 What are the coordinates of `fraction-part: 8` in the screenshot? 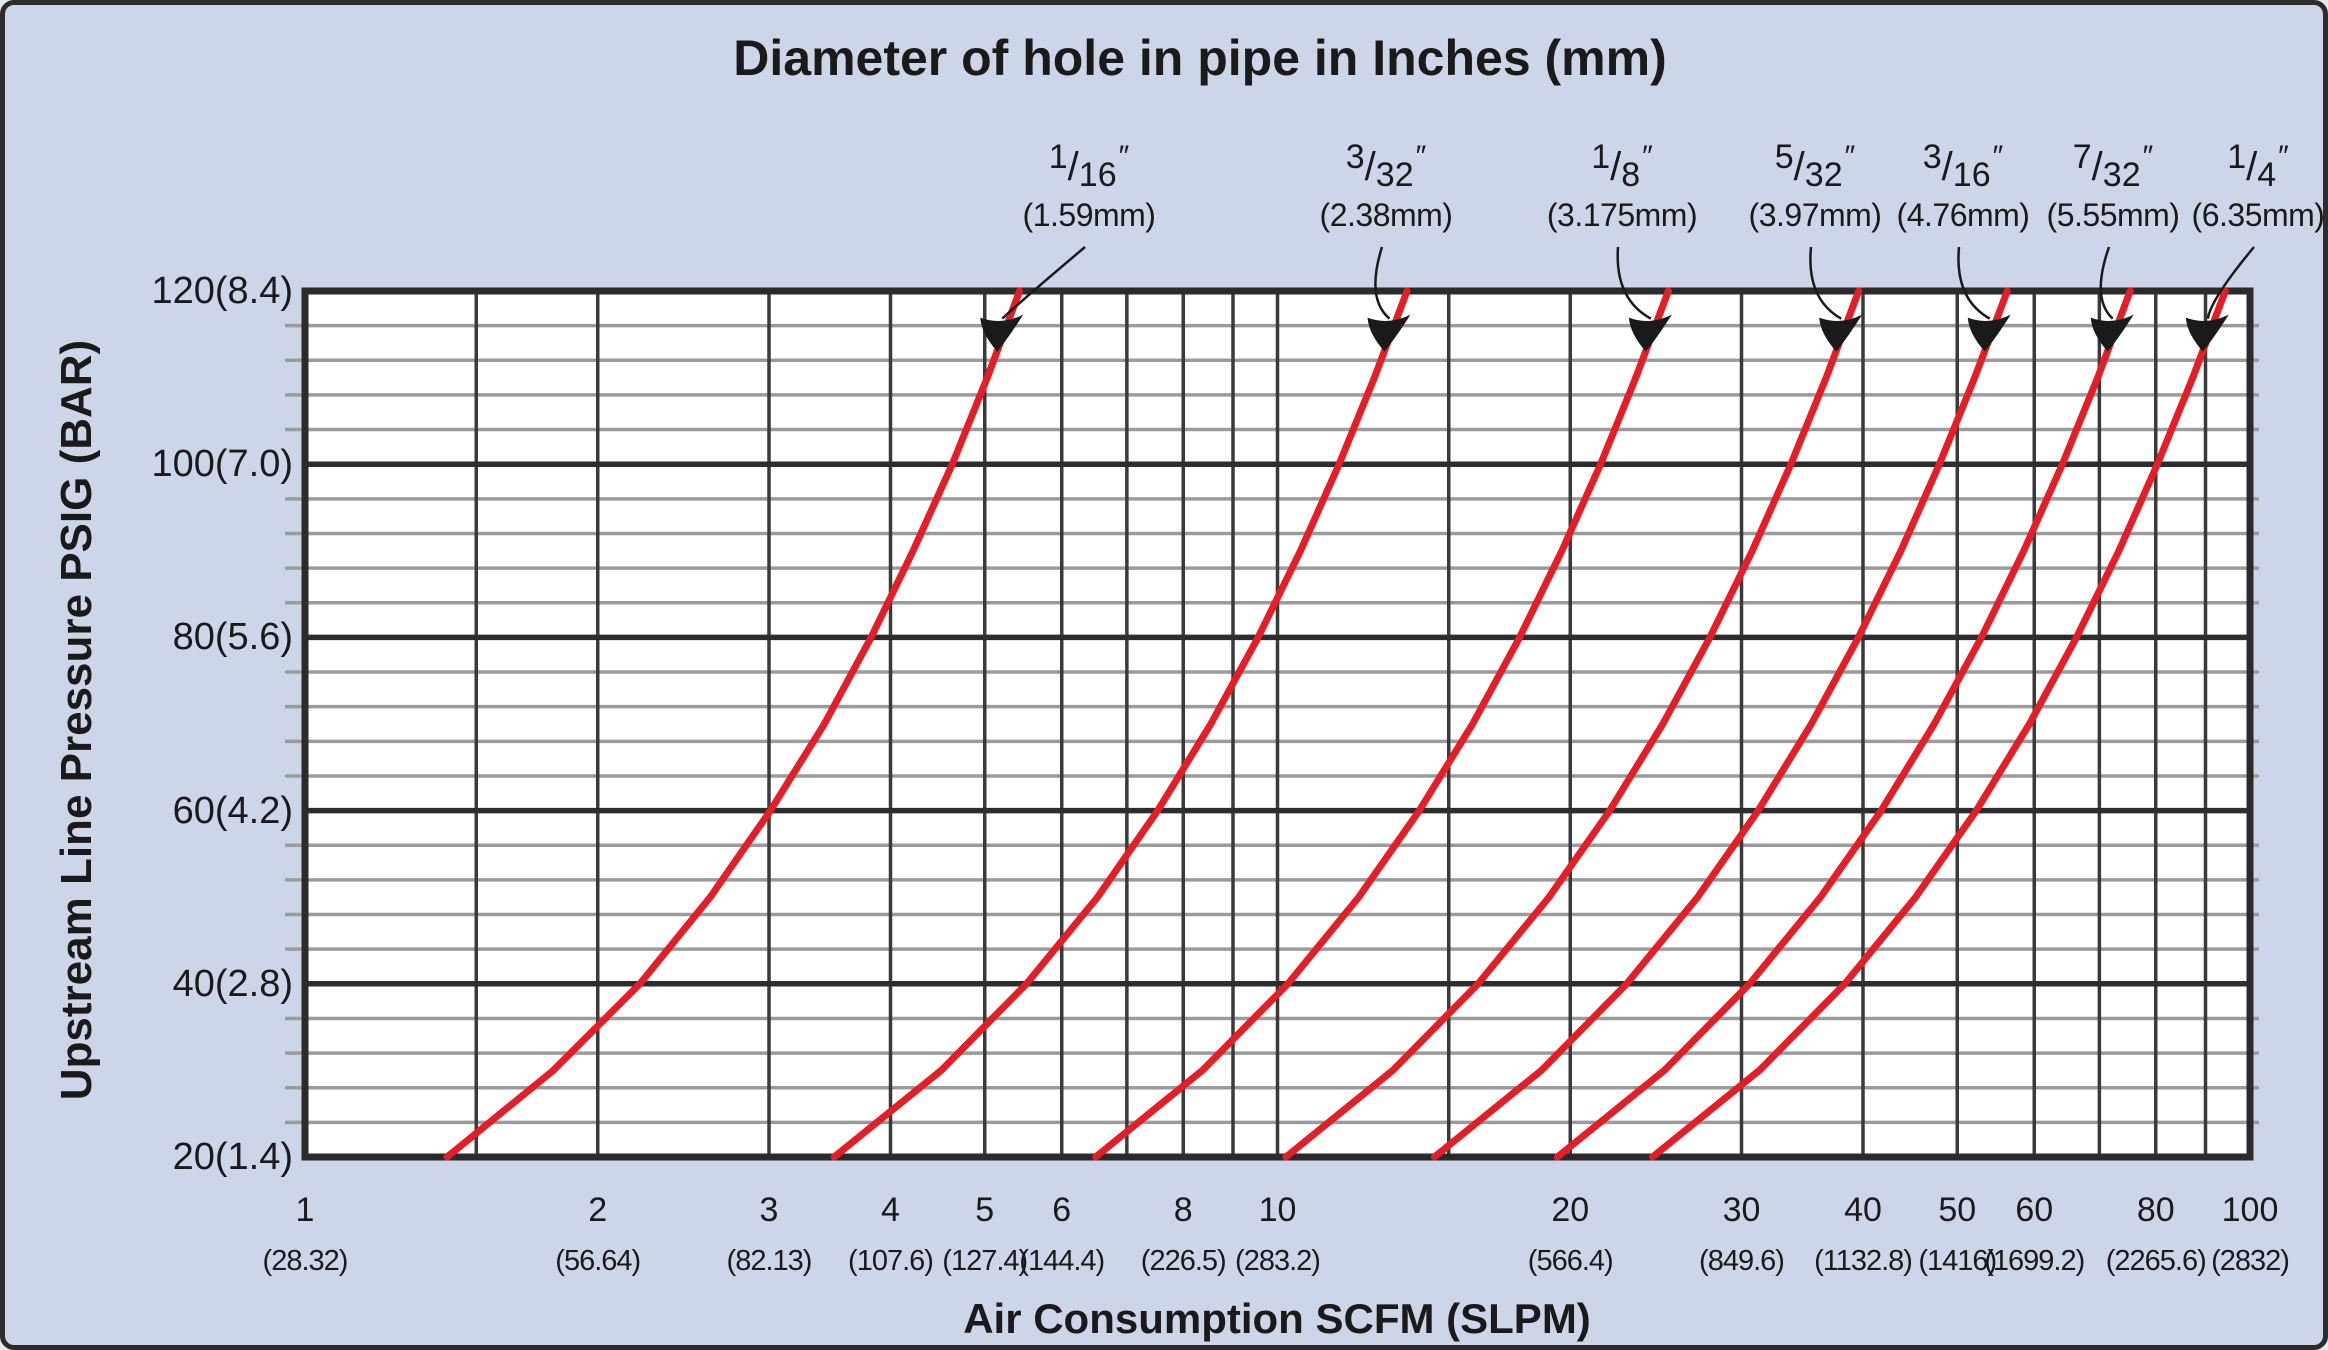 It's located at (1631, 175).